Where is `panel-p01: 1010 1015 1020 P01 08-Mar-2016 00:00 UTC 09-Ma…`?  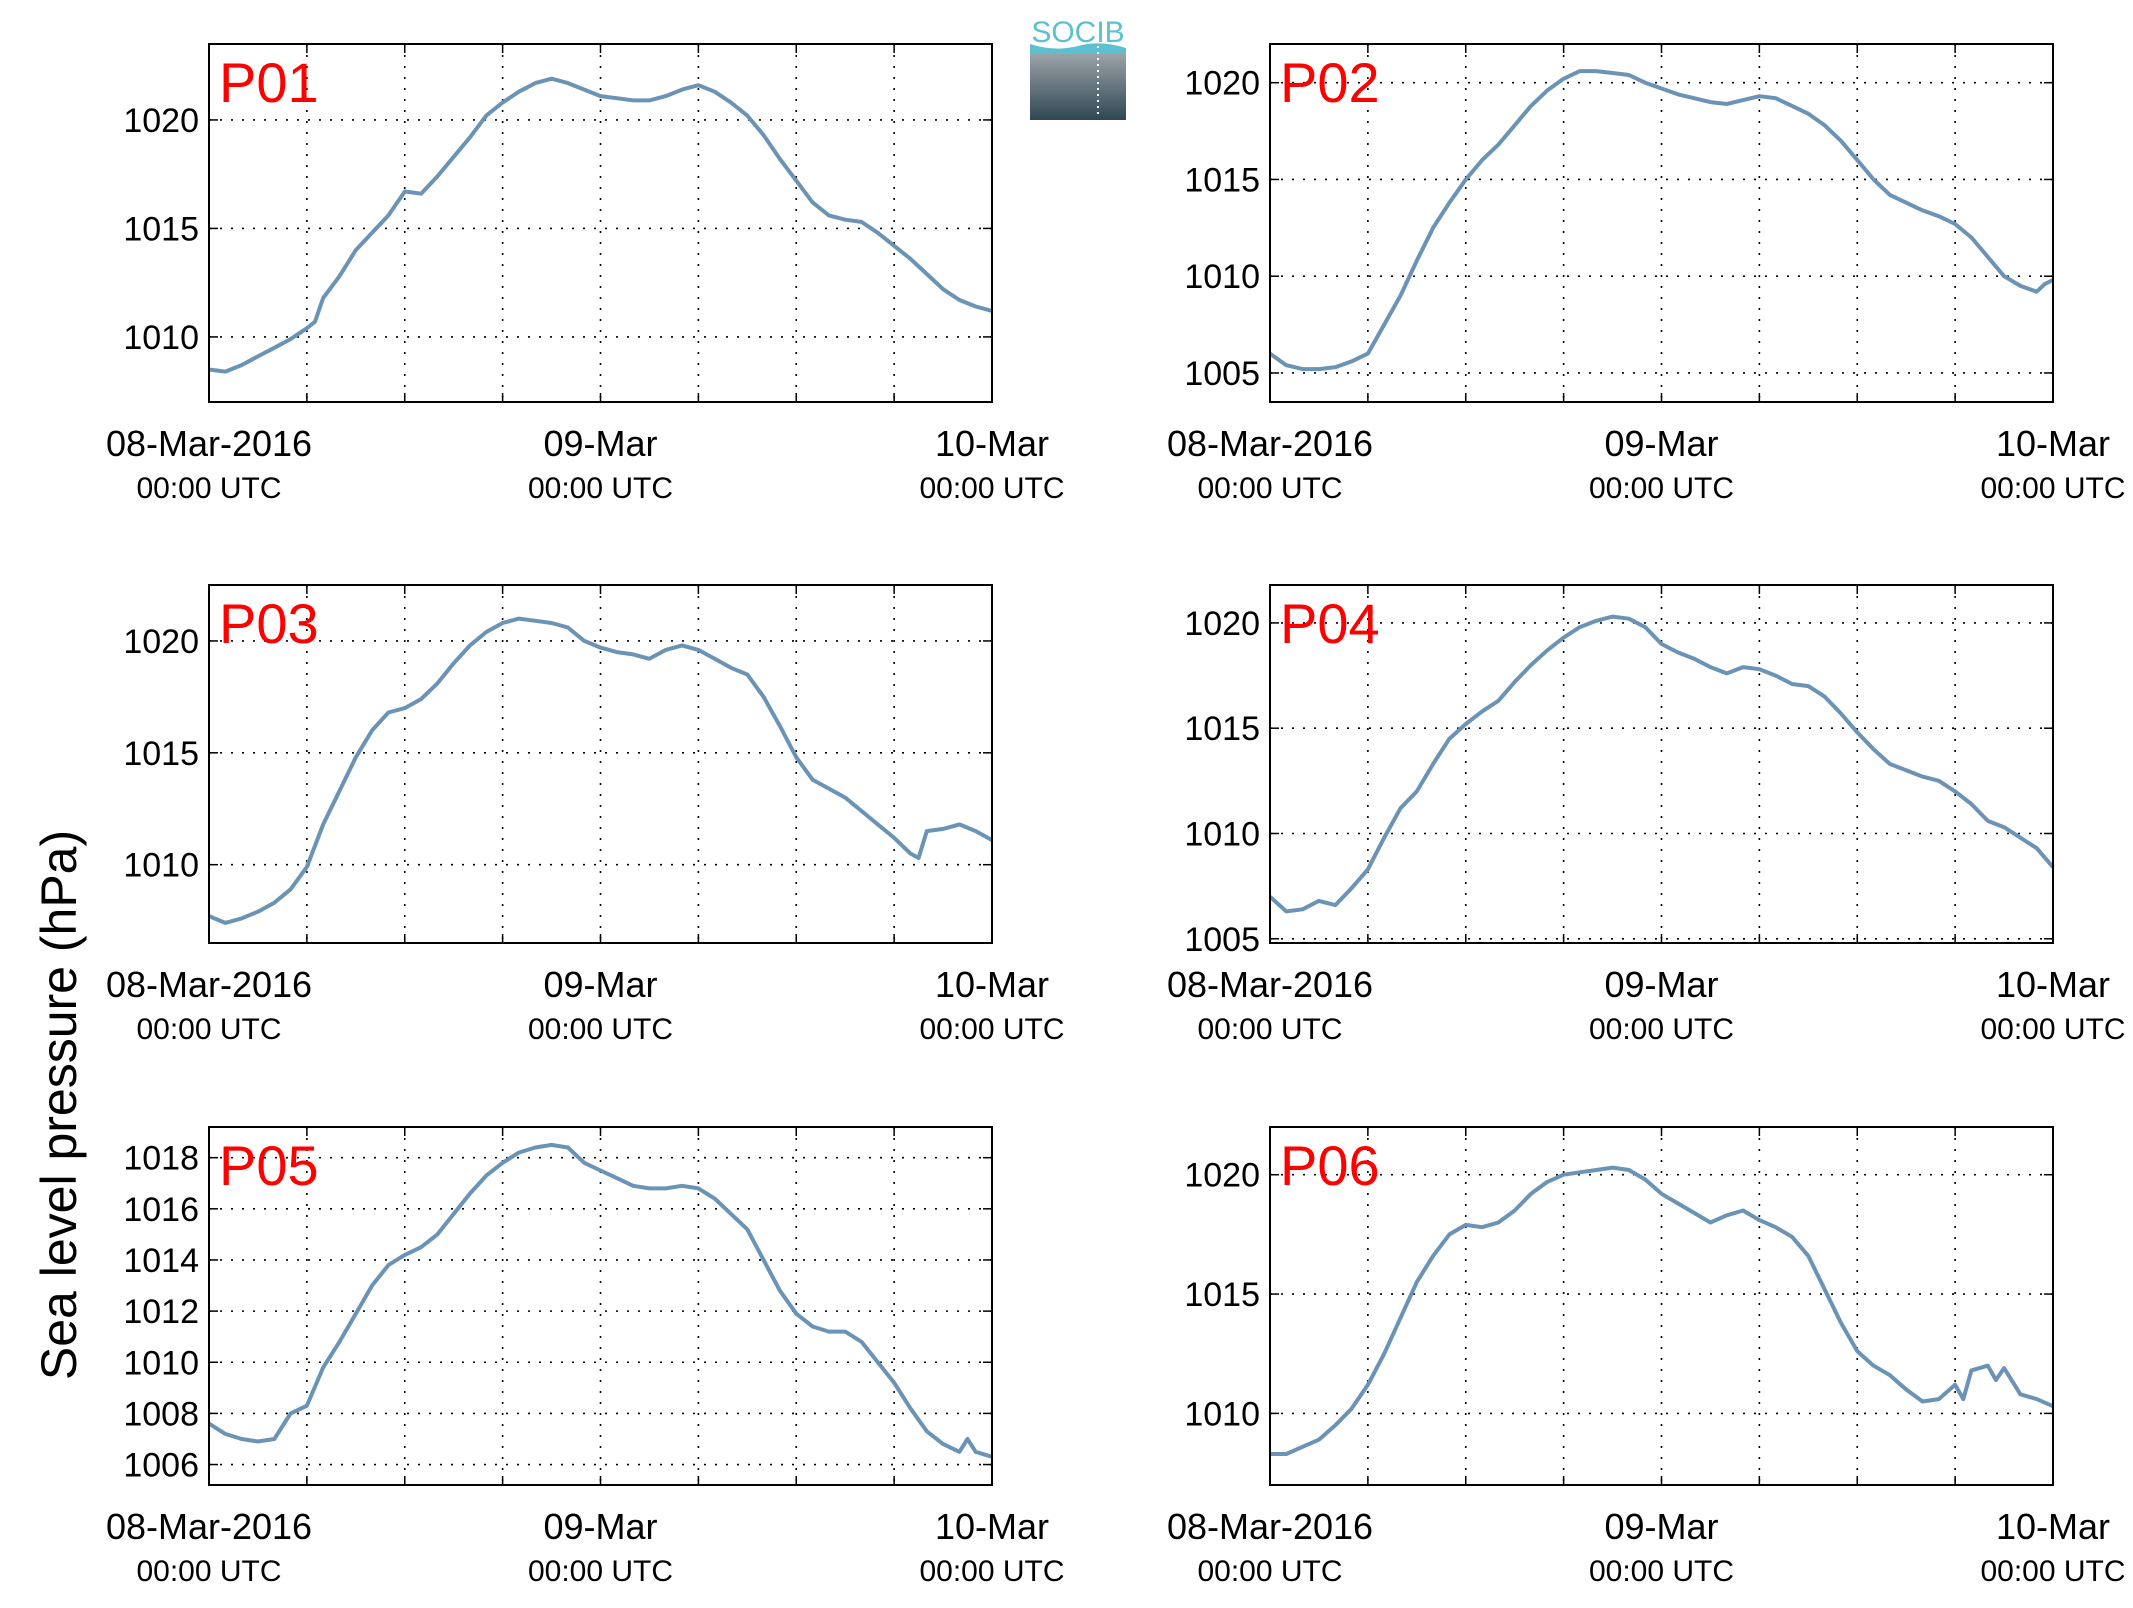
panel-p01: 1010 1015 1020 P01 08-Mar-2016 00:00 UTC 09-Ma… is located at coordinates (585, 274).